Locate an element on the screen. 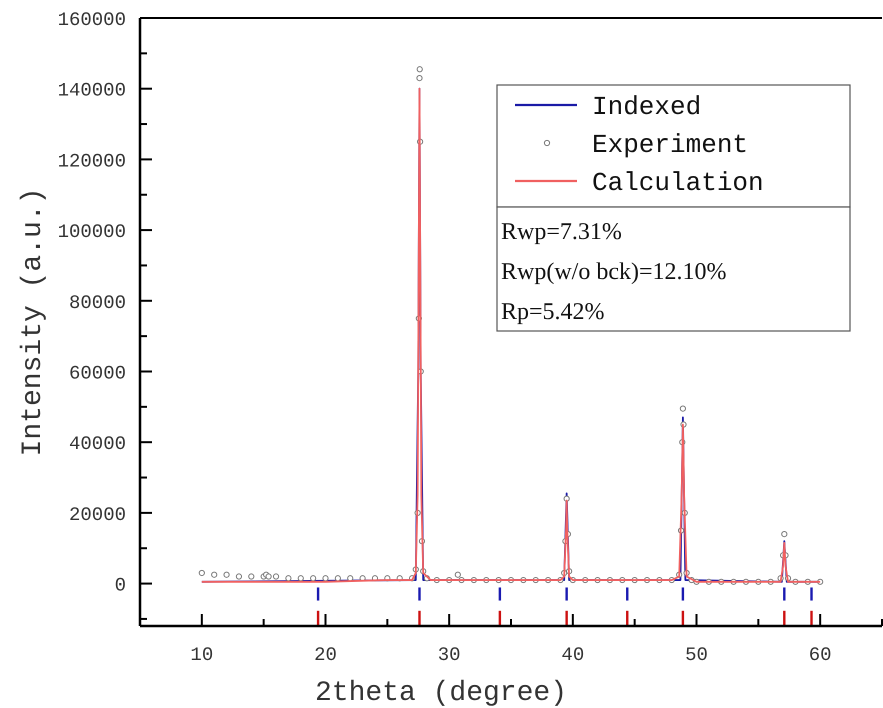  y-tick-label: 20000 is located at coordinates (97, 515).